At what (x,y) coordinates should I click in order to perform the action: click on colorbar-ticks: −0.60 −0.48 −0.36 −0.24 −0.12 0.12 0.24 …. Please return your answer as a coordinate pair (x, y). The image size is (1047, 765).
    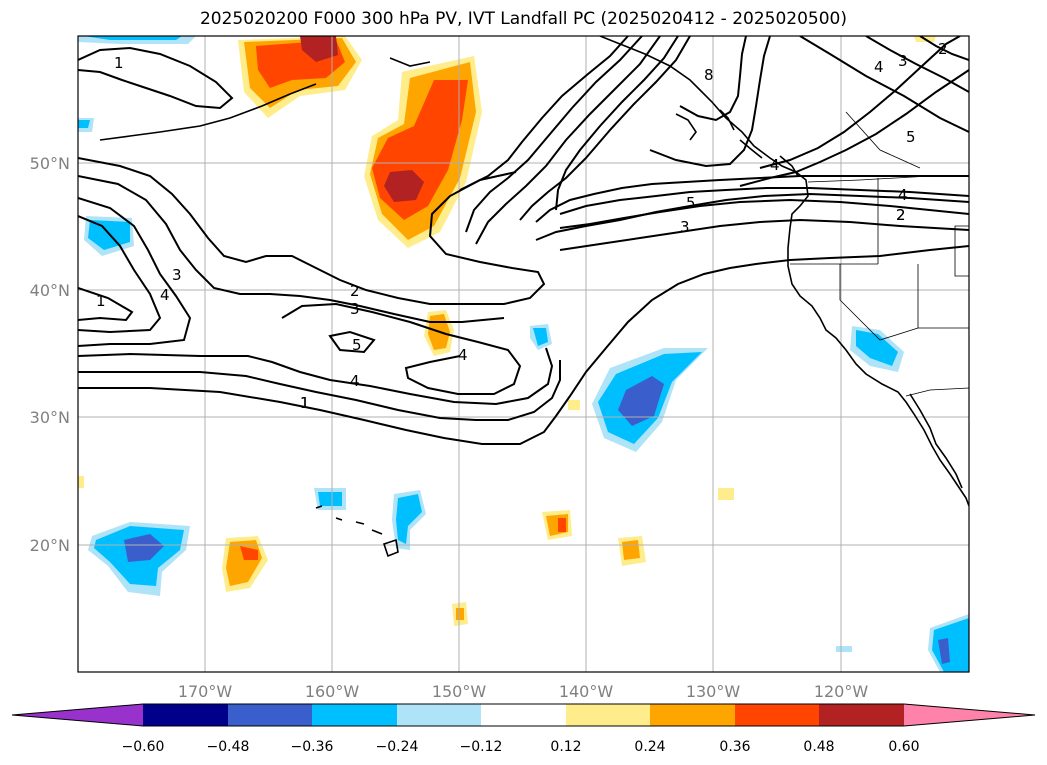
    Looking at the image, I should click on (521, 747).